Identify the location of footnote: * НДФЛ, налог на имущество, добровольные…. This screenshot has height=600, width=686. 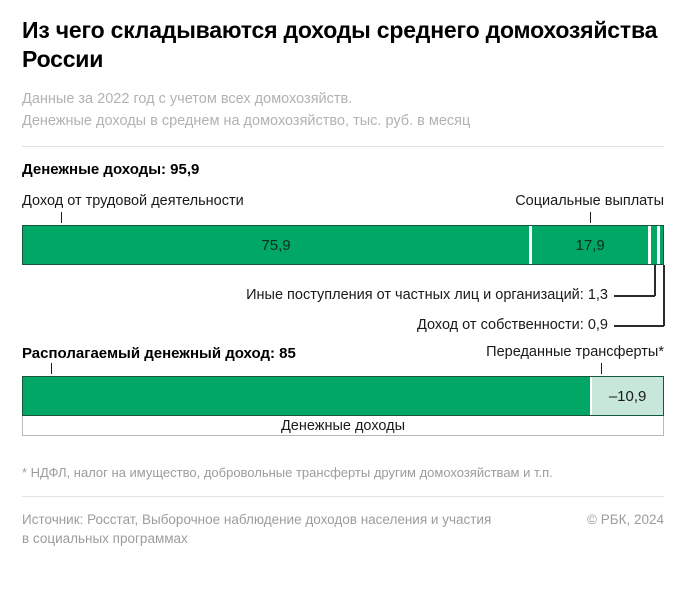
(287, 472).